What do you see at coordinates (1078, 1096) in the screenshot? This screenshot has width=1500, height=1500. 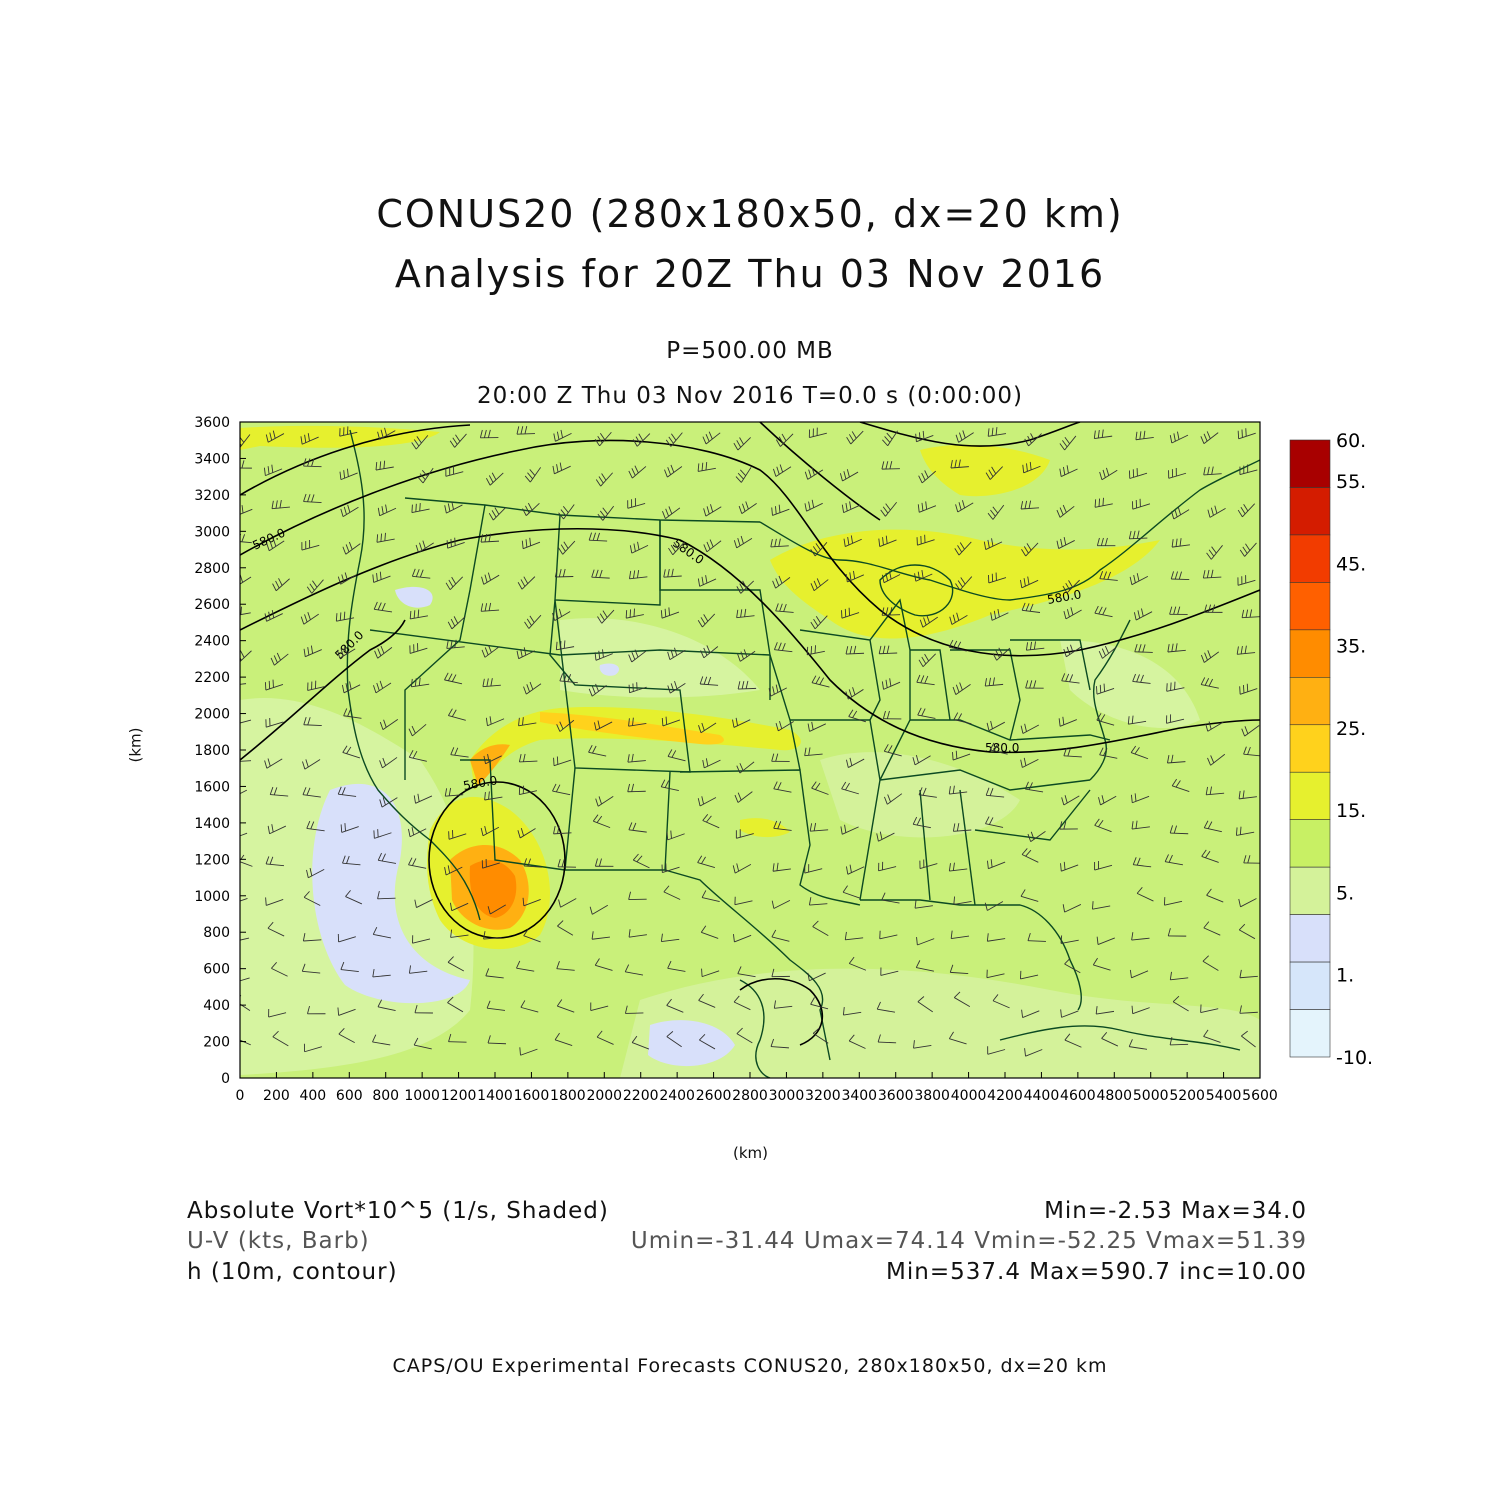 I see `x-tick-label: 4600` at bounding box center [1078, 1096].